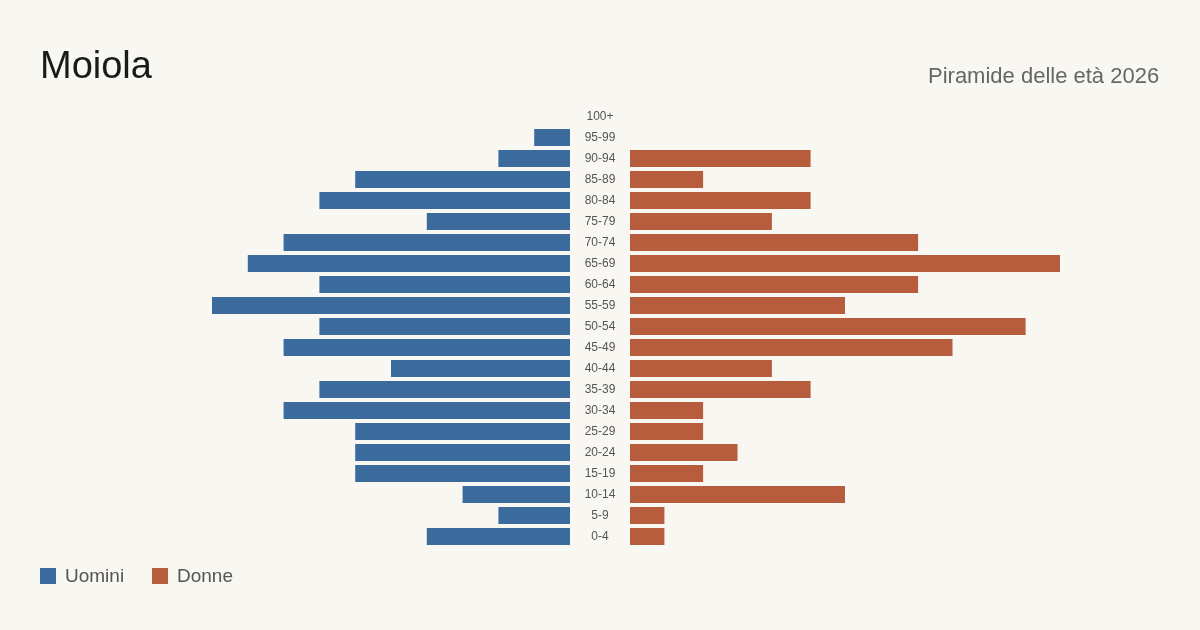  I want to click on y-tick-label: 30-34, so click(600, 409).